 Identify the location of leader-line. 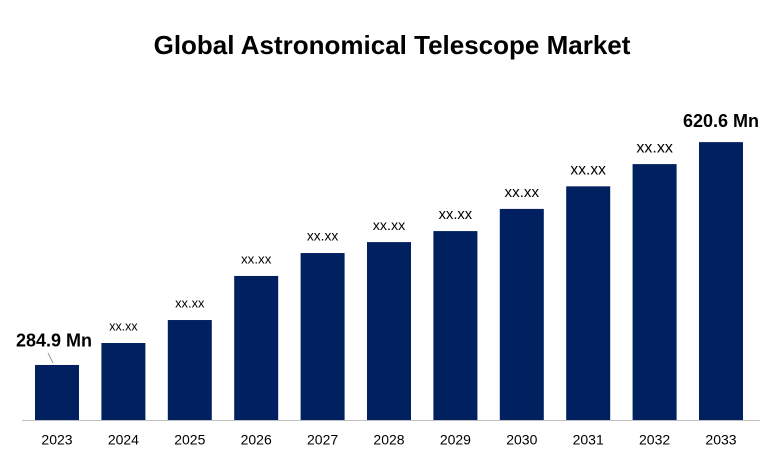
(50, 358).